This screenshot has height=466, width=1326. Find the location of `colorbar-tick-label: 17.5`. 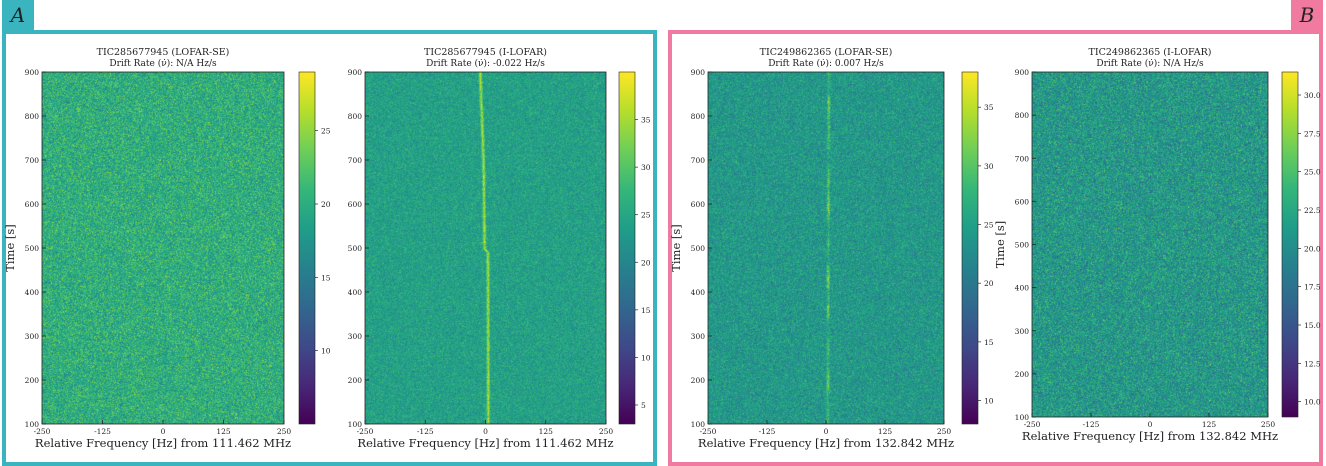

colorbar-tick-label: 17.5 is located at coordinates (1312, 287).